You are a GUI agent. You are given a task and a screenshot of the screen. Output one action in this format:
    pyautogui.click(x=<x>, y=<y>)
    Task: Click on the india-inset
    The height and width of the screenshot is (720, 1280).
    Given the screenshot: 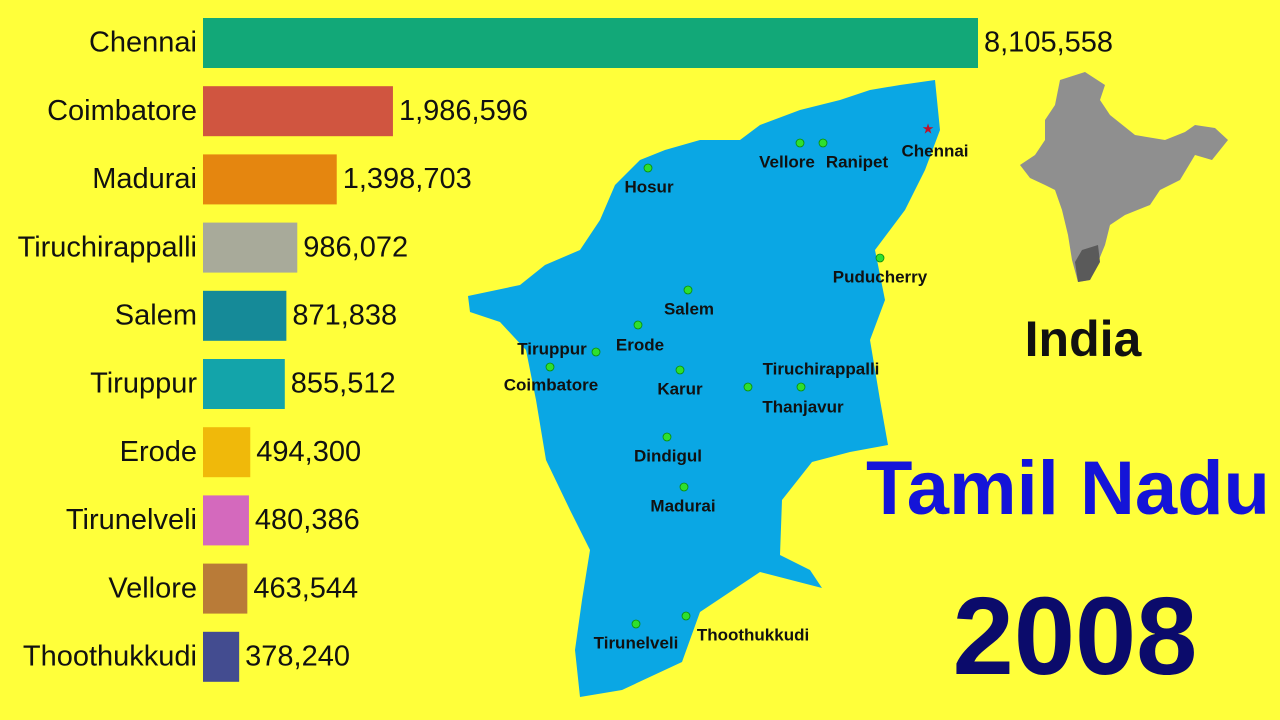 What is the action you would take?
    pyautogui.click(x=1124, y=177)
    